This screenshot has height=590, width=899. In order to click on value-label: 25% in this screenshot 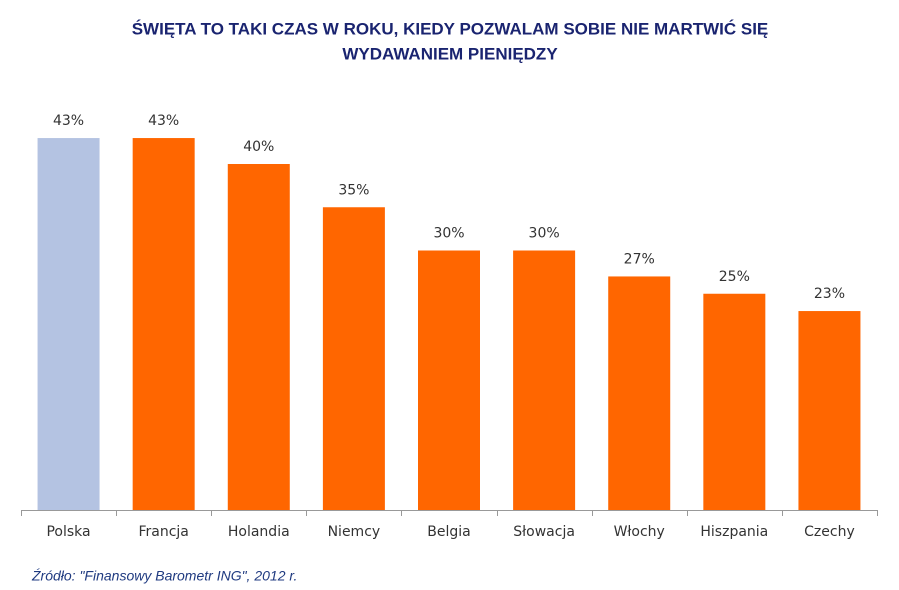, I will do `click(734, 277)`.